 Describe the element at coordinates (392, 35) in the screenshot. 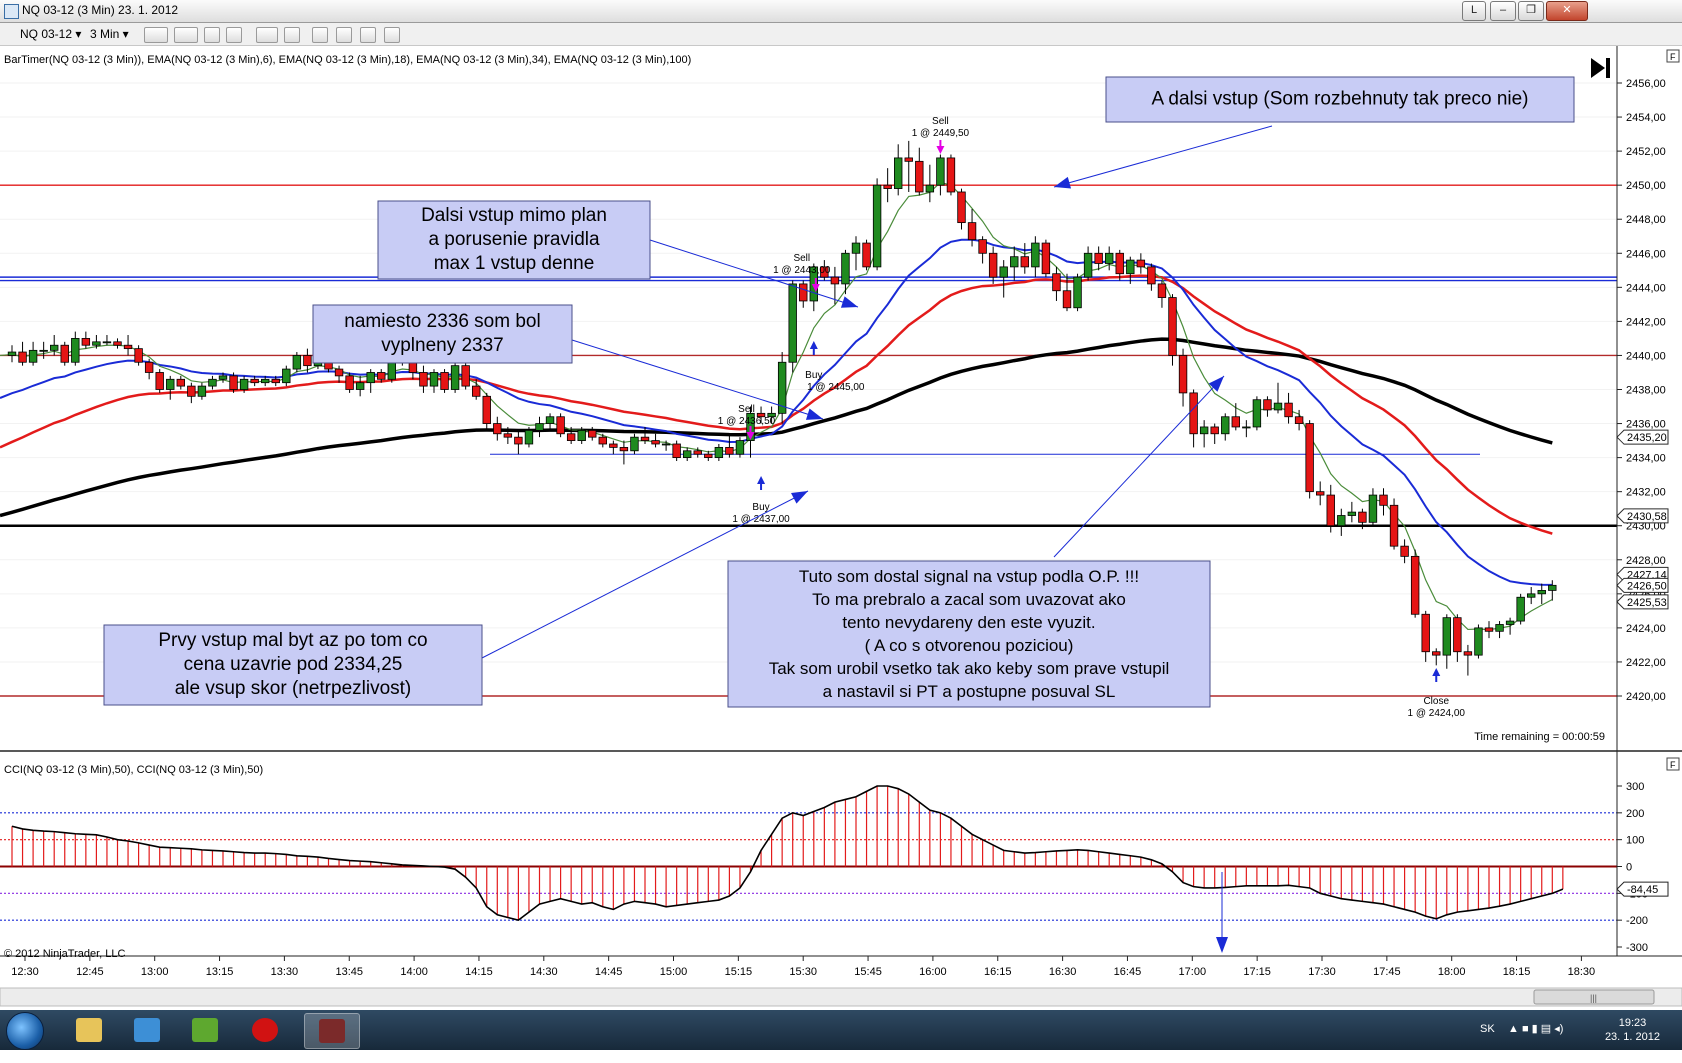

I see `chart-trader-icon` at that location.